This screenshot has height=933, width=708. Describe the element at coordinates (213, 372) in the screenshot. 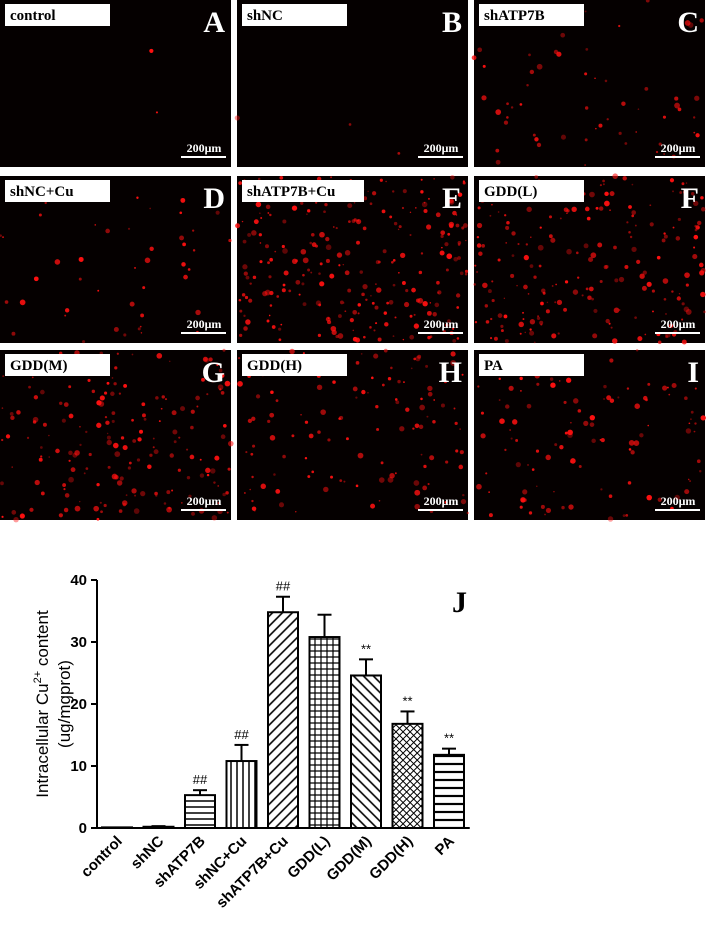

I see `panel-letter: G` at that location.